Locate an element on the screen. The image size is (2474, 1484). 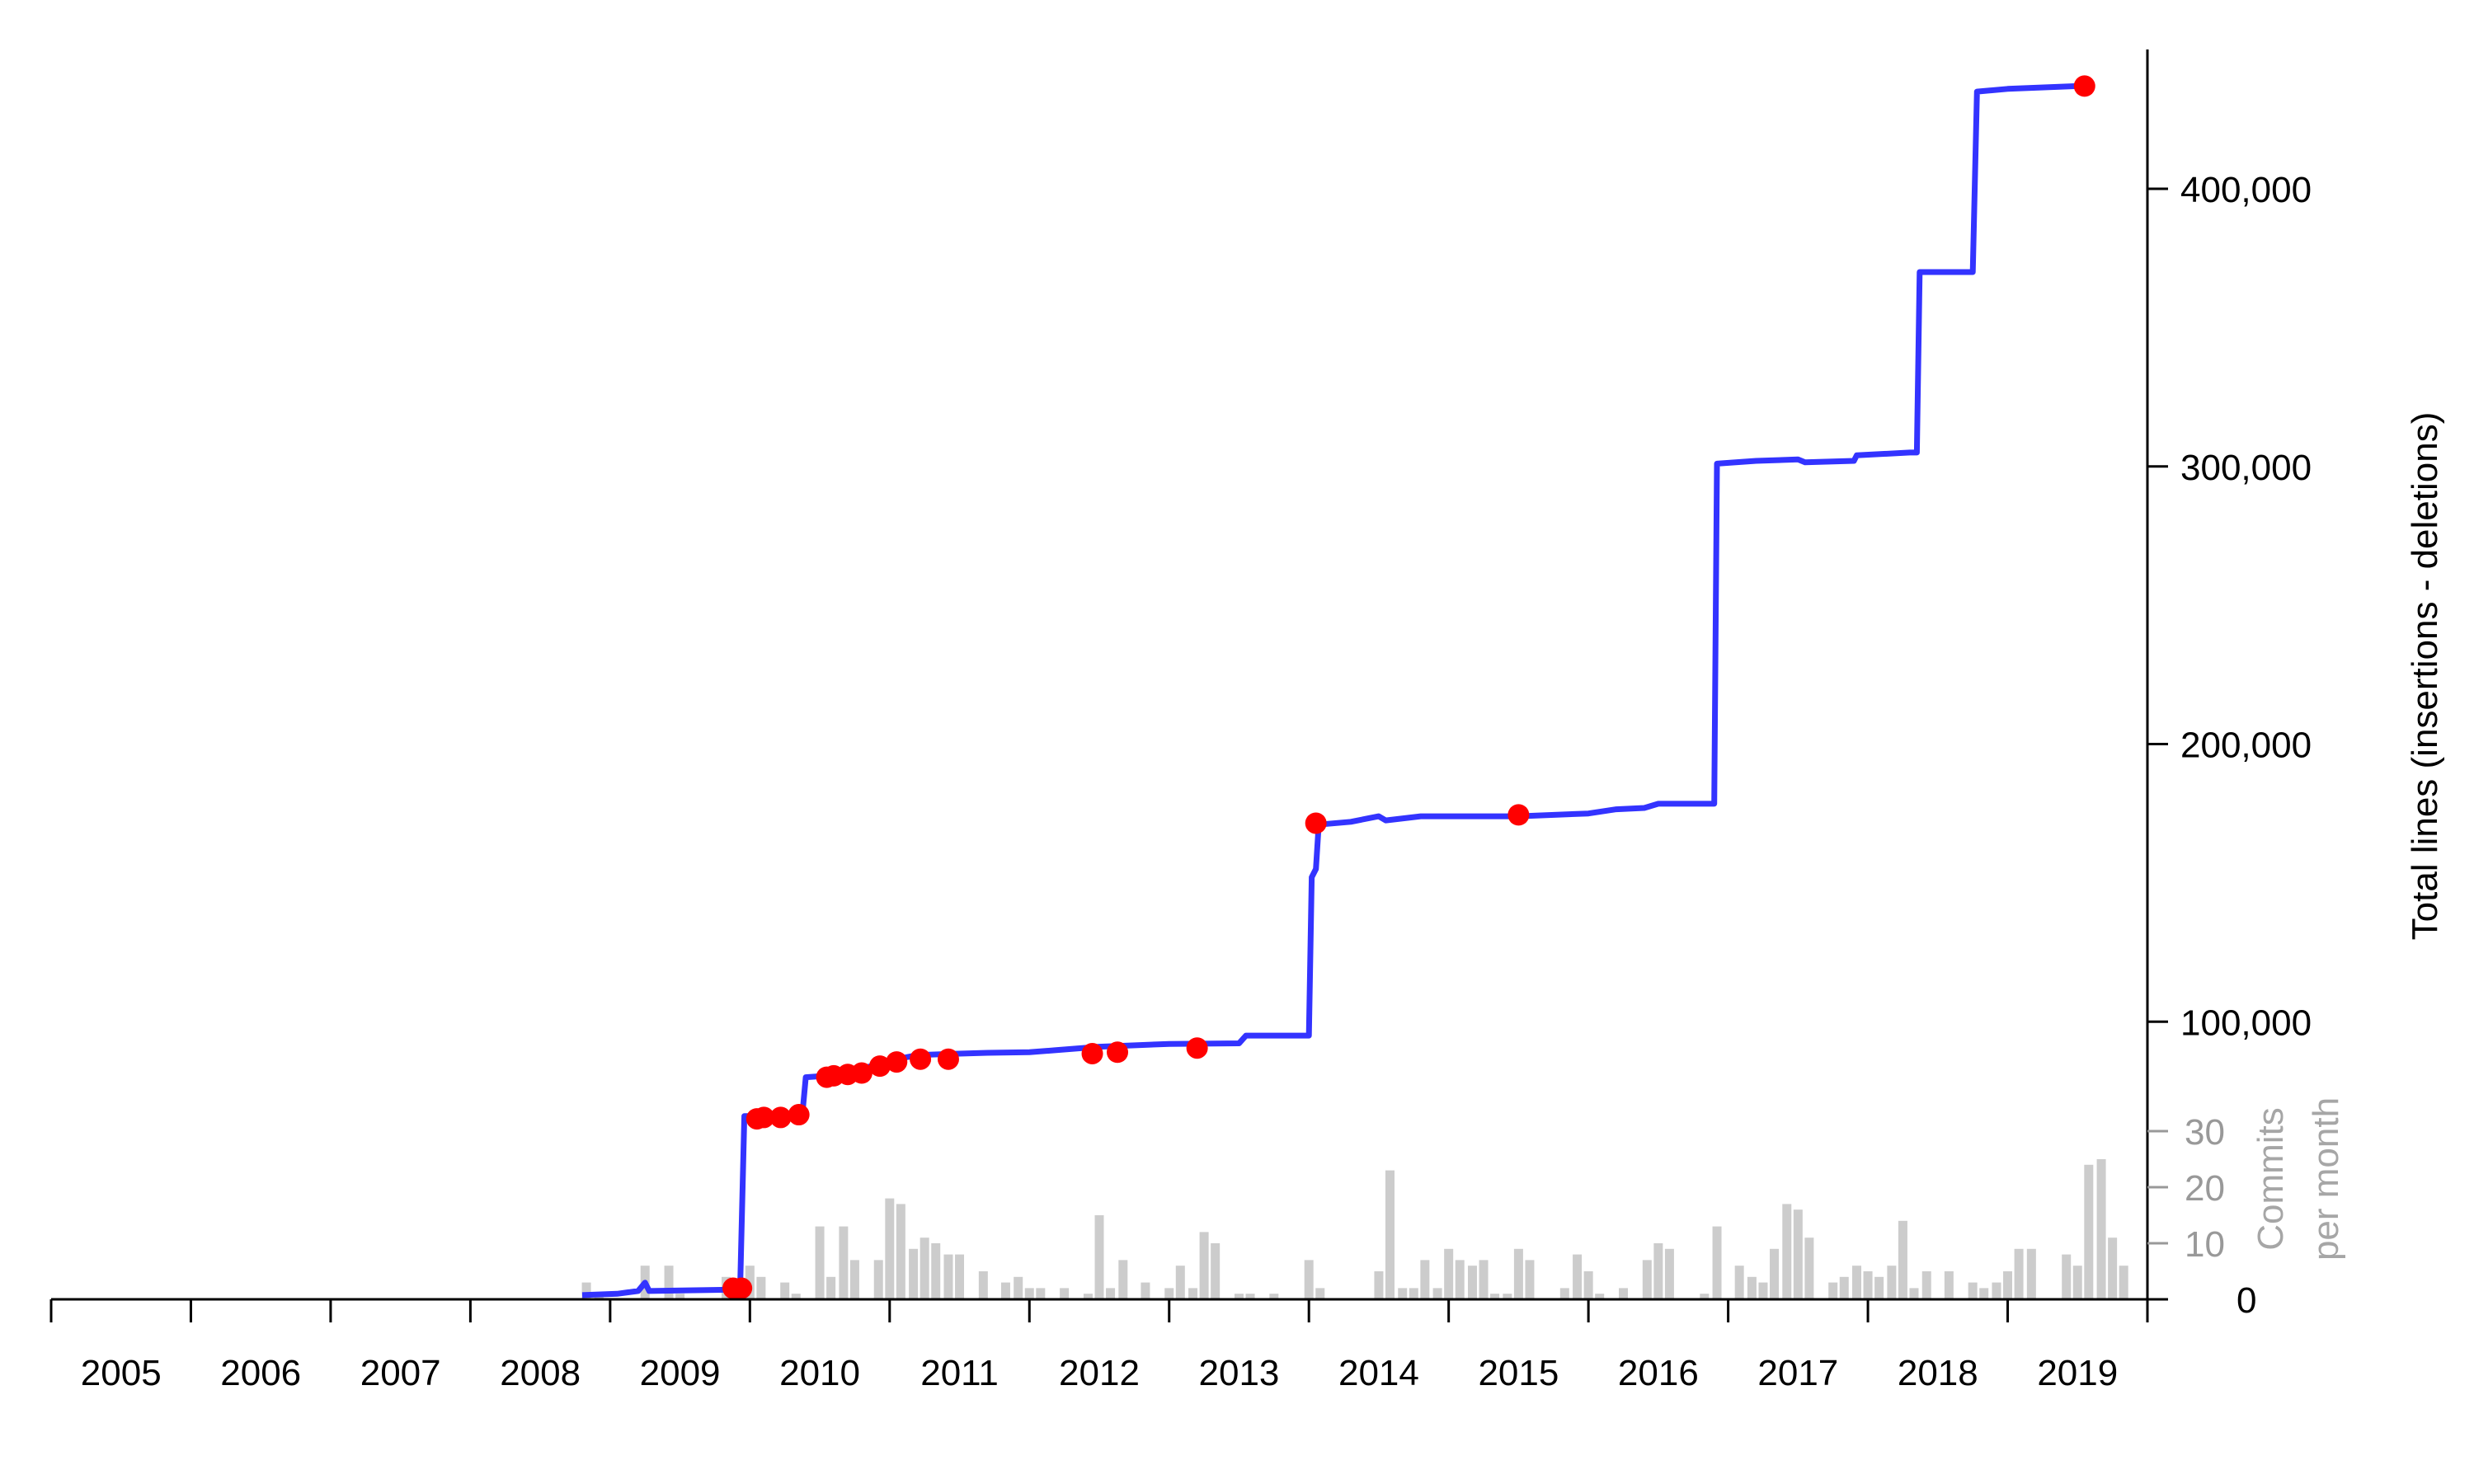
x-tick-label: 2011 is located at coordinates (959, 1373).